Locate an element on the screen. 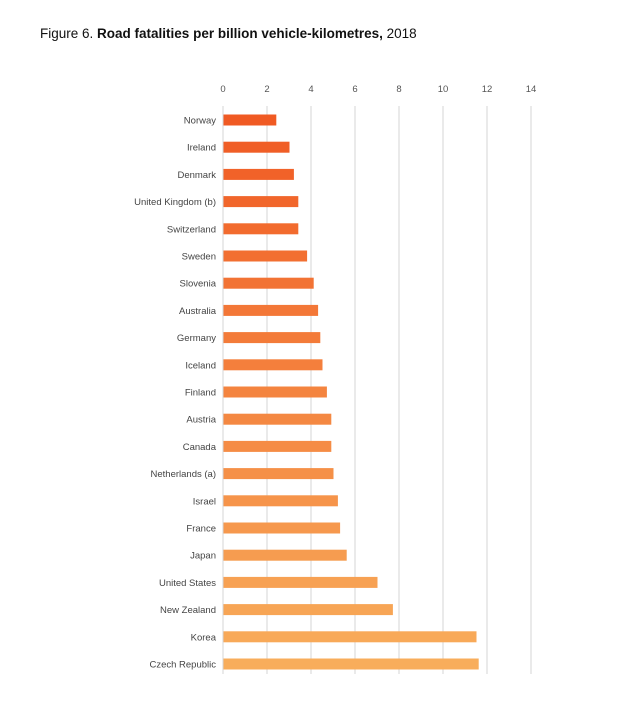 This screenshot has height=728, width=638. category-label: Switzerland is located at coordinates (191, 229).